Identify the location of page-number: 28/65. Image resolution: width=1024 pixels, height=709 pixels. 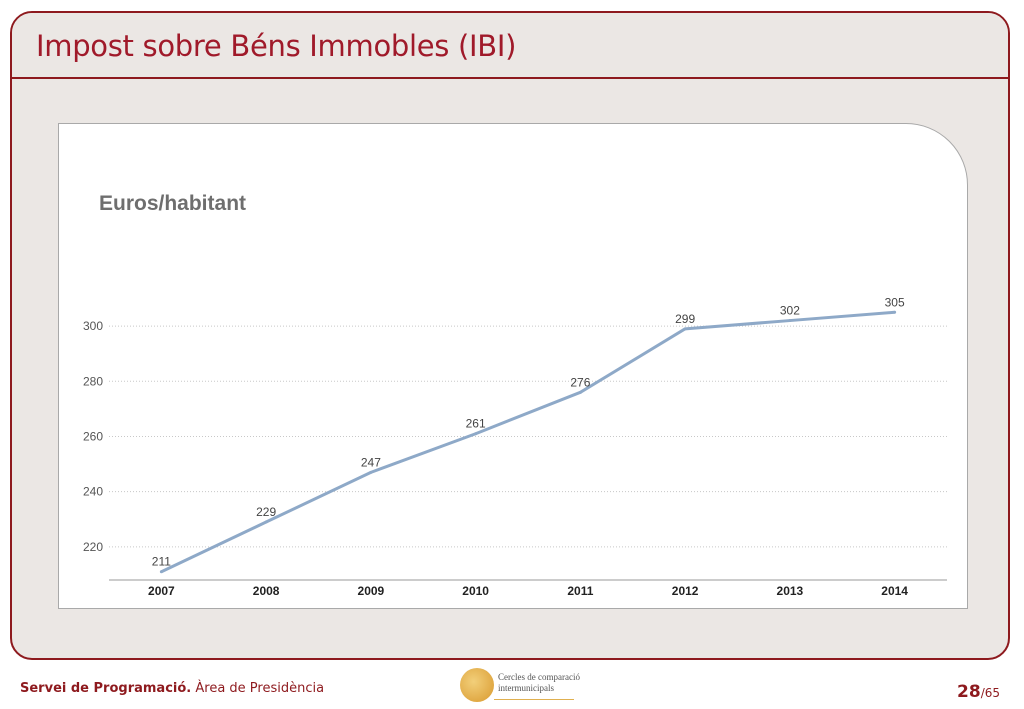
(978, 692).